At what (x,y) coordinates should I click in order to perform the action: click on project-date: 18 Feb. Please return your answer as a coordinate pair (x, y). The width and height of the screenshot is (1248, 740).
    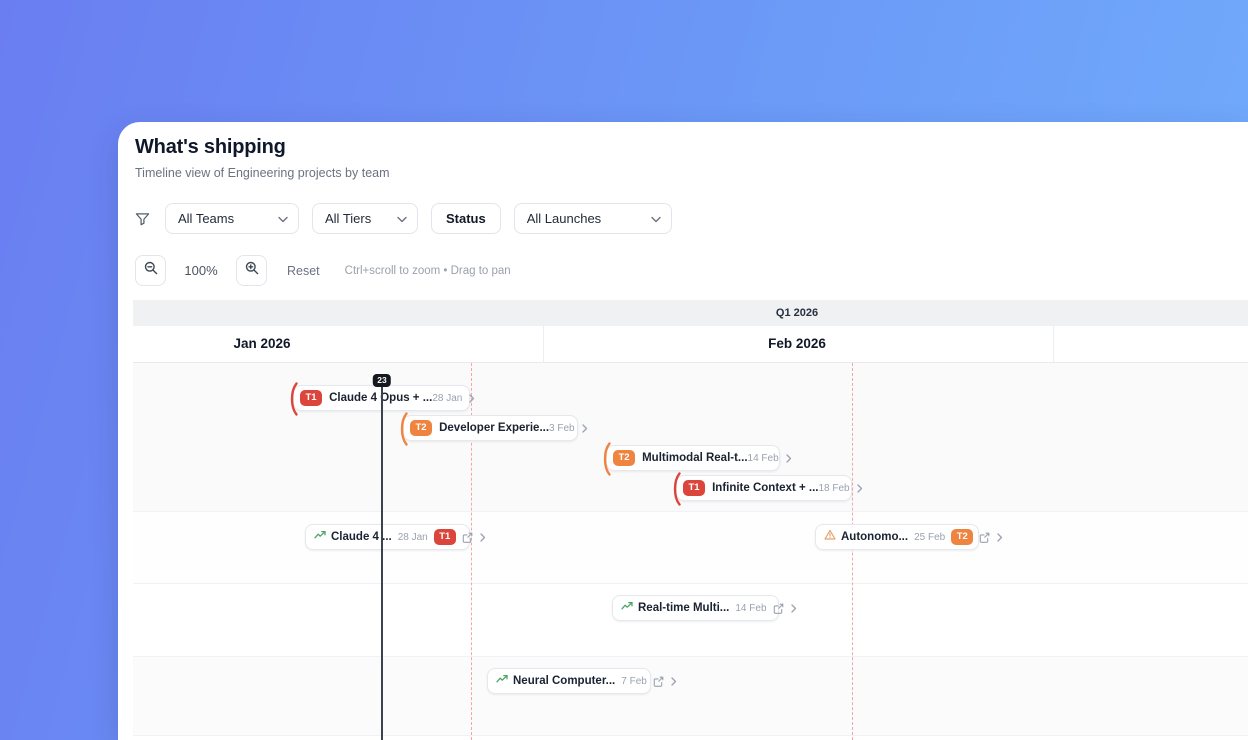
    Looking at the image, I should click on (834, 488).